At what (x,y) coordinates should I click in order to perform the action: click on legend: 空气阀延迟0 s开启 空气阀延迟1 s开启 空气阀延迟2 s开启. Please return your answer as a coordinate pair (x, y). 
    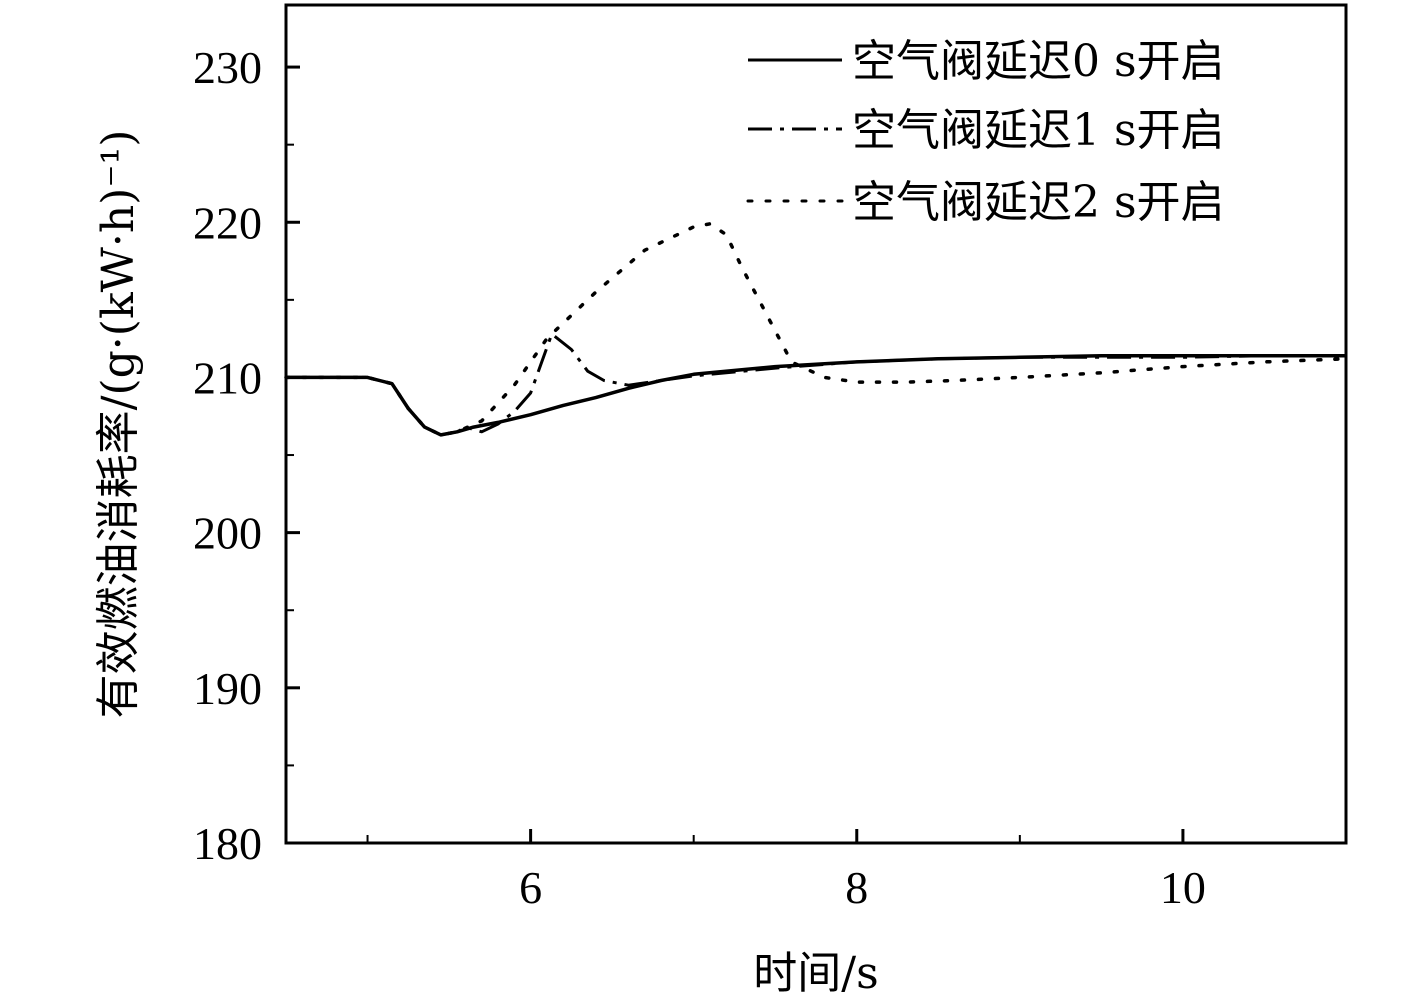
    Looking at the image, I should click on (985, 132).